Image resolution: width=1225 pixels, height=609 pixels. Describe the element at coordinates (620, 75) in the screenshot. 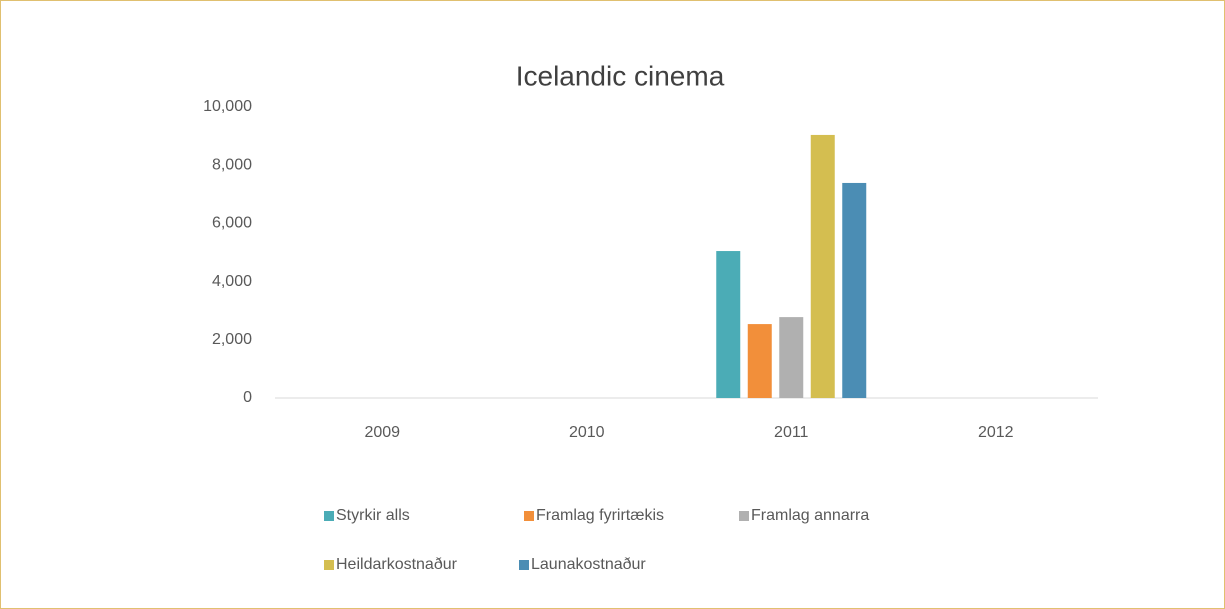

I see `chart-title: Icelandic cinema` at that location.